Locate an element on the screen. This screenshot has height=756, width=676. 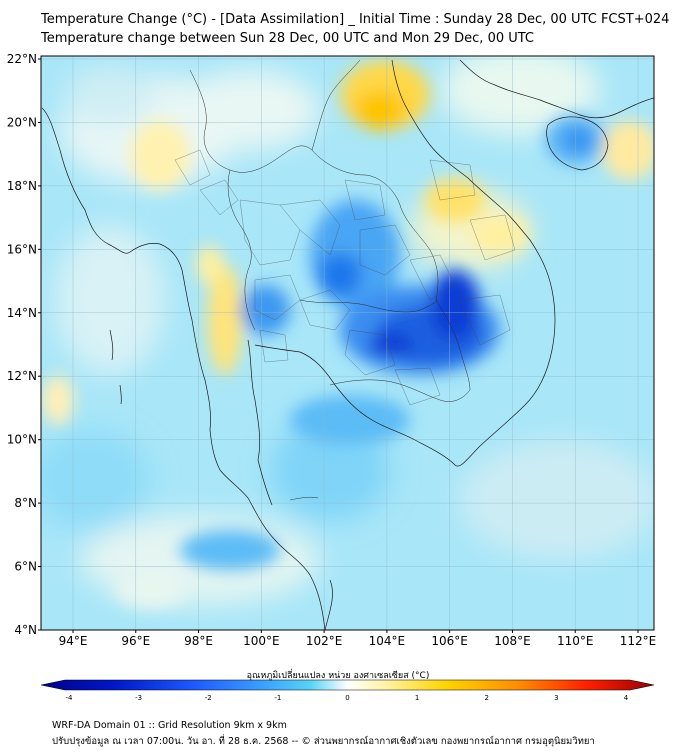
lat-label: 16°N is located at coordinates (22, 249).